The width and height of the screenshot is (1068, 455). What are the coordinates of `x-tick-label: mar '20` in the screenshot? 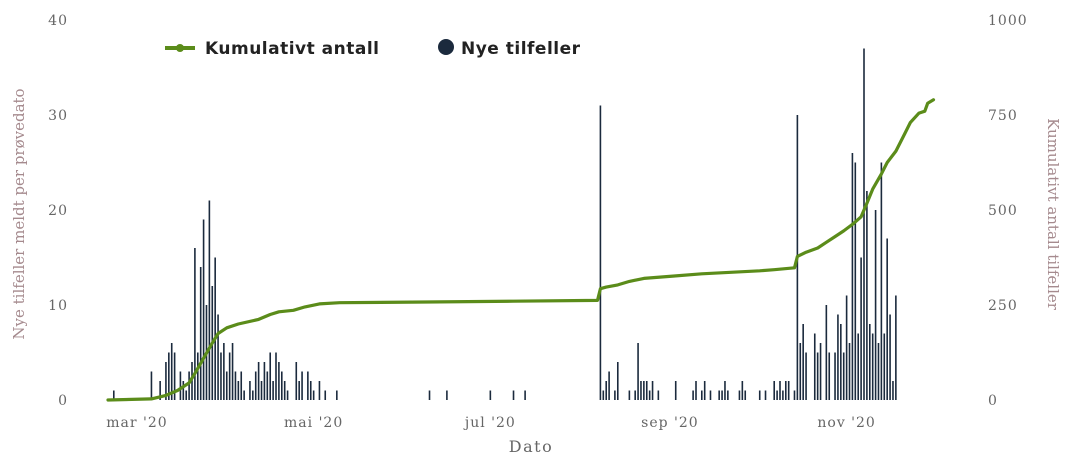 It's located at (136, 423).